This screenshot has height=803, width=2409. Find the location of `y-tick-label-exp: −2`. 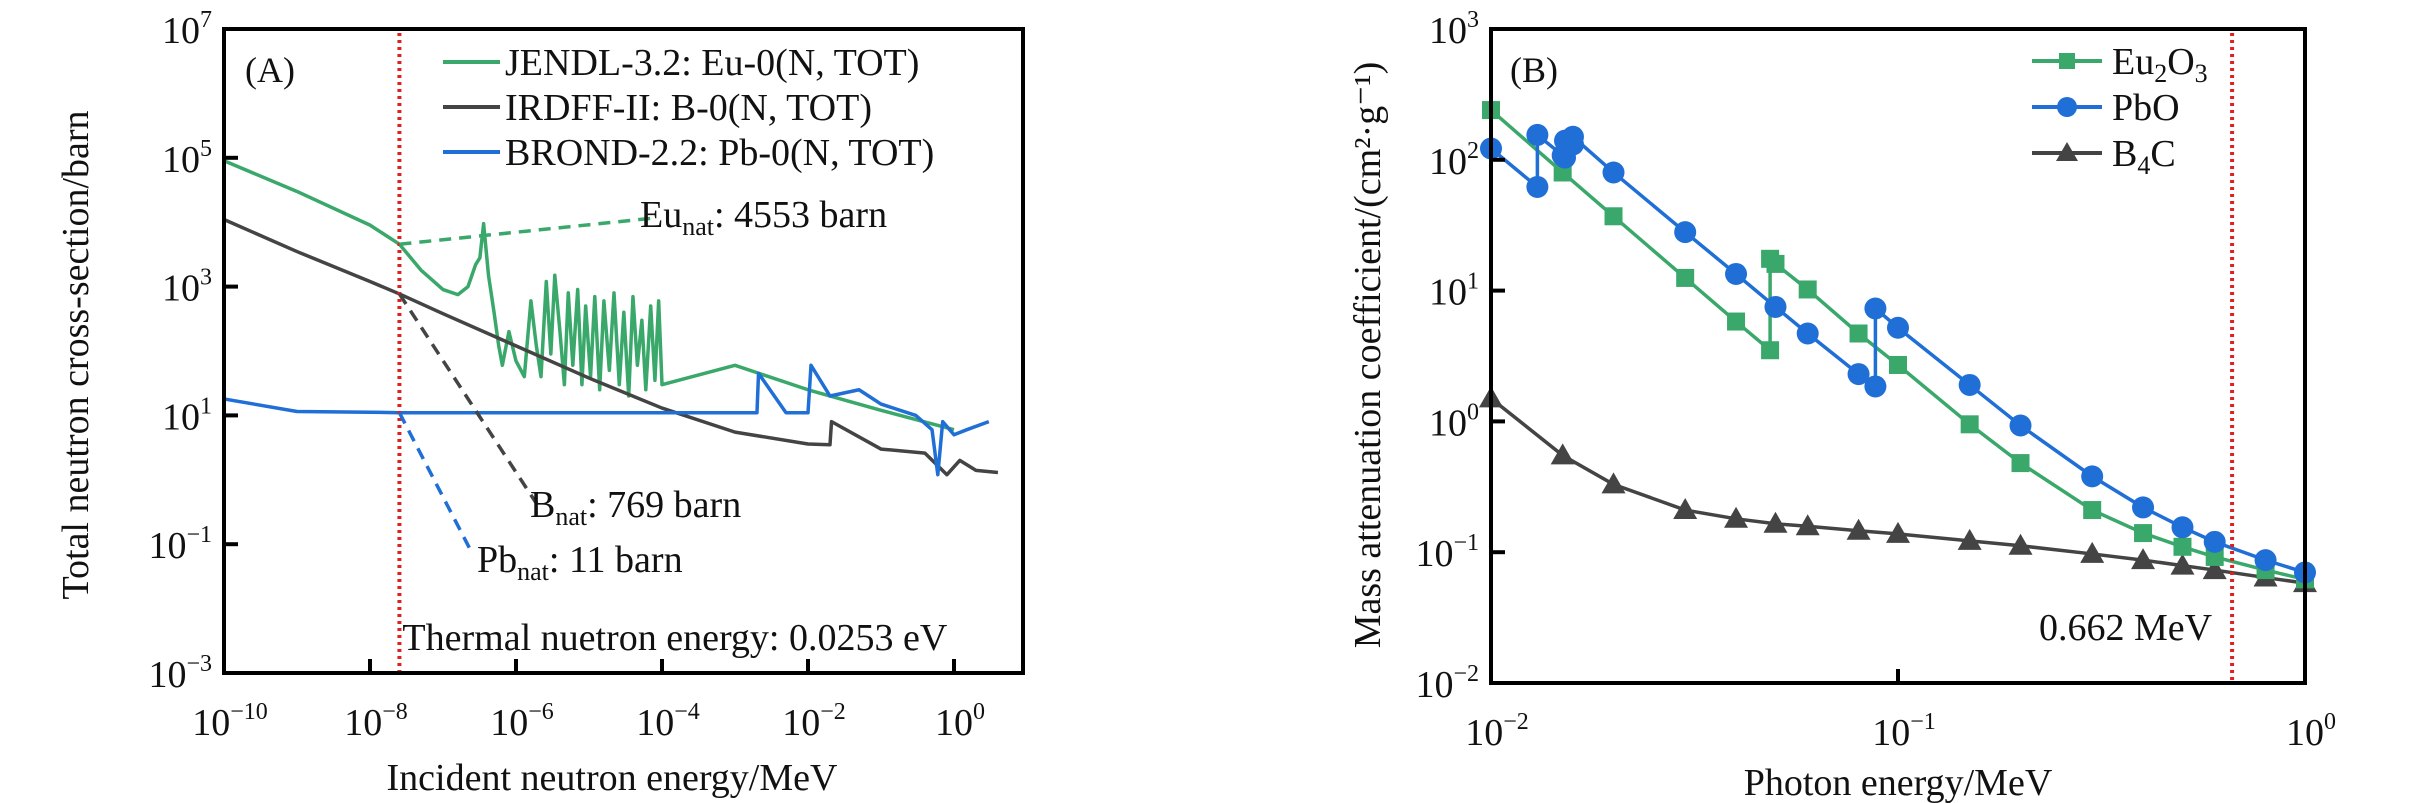

y-tick-label-exp: −2 is located at coordinates (1466, 674).